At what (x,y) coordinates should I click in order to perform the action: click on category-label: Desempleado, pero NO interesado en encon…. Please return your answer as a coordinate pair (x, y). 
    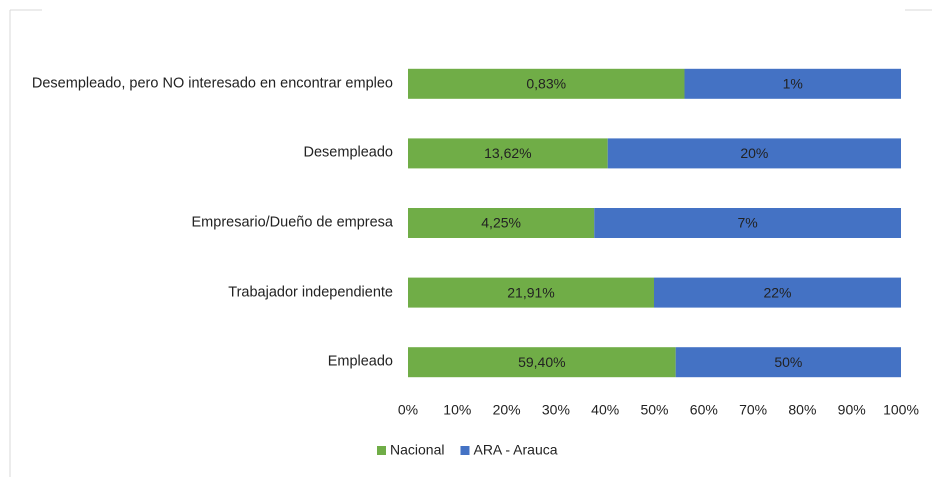
    Looking at the image, I should click on (212, 83).